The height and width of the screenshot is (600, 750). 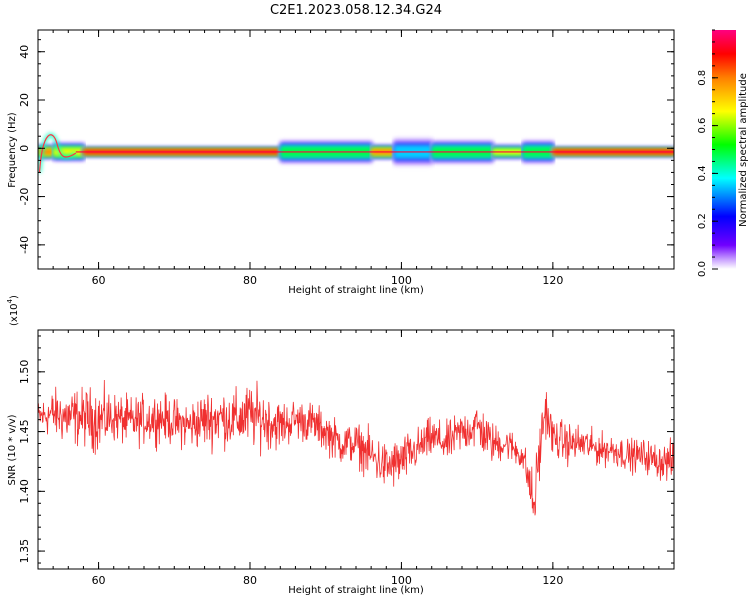 I want to click on svg-text: (x104), so click(x=13, y=310).